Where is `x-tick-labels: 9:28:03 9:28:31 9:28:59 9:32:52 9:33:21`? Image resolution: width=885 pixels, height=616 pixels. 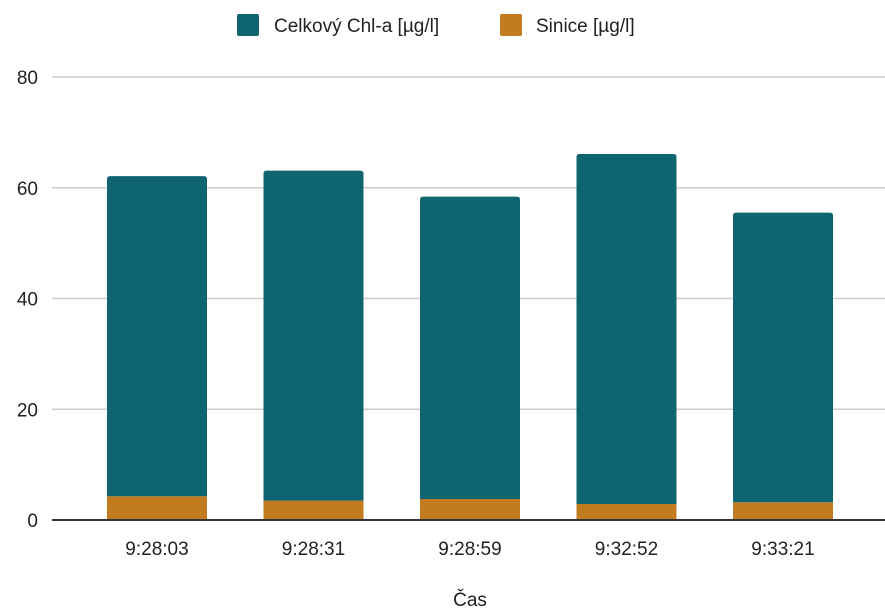 x-tick-labels: 9:28:03 9:28:31 9:28:59 9:32:52 9:33:21 is located at coordinates (469, 549).